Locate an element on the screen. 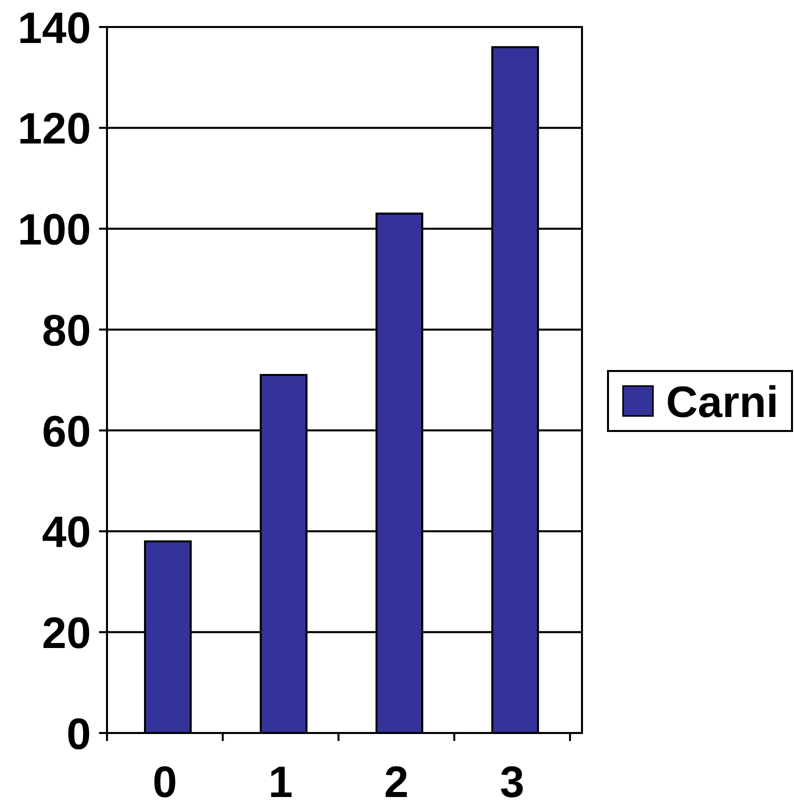  y-tick-label: 120 is located at coordinates (54, 129).